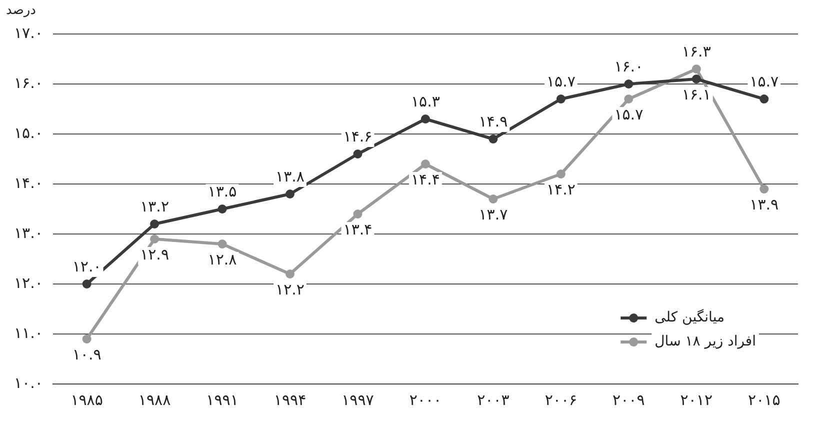 The image size is (816, 422). Describe the element at coordinates (425, 399) in the screenshot. I see `x-tick-label: ۲۰۰۰` at that location.